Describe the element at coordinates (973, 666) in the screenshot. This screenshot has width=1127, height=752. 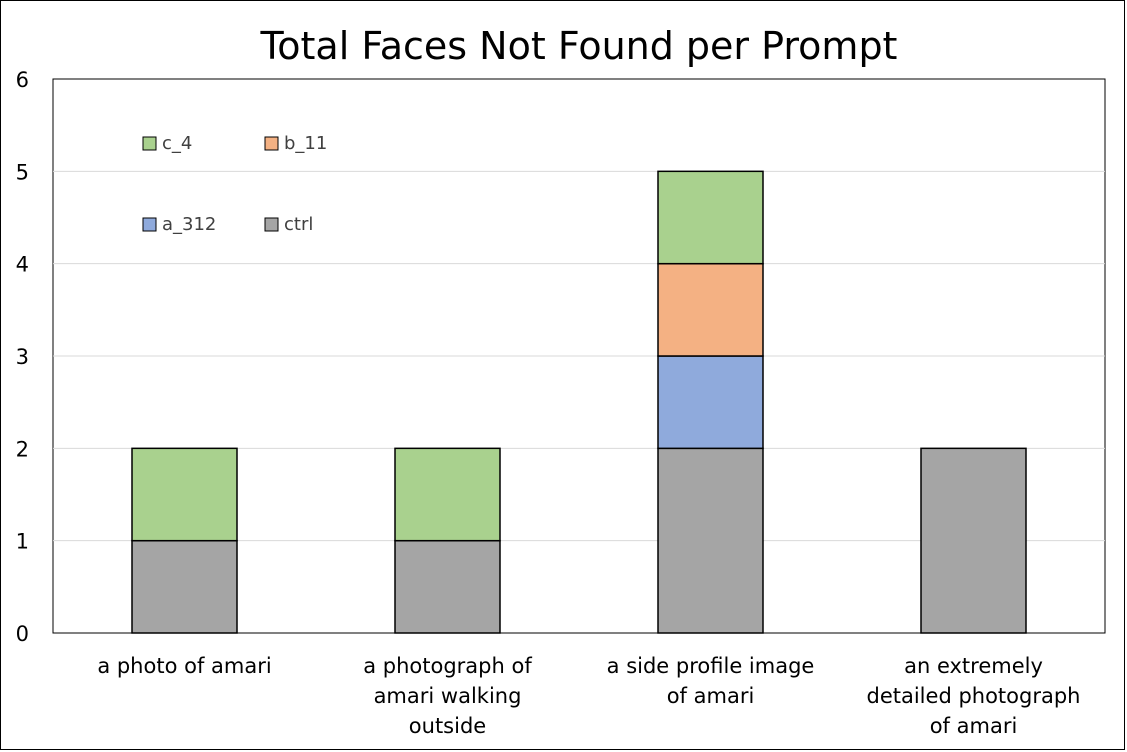
I see `x-category-label: an extremely` at that location.